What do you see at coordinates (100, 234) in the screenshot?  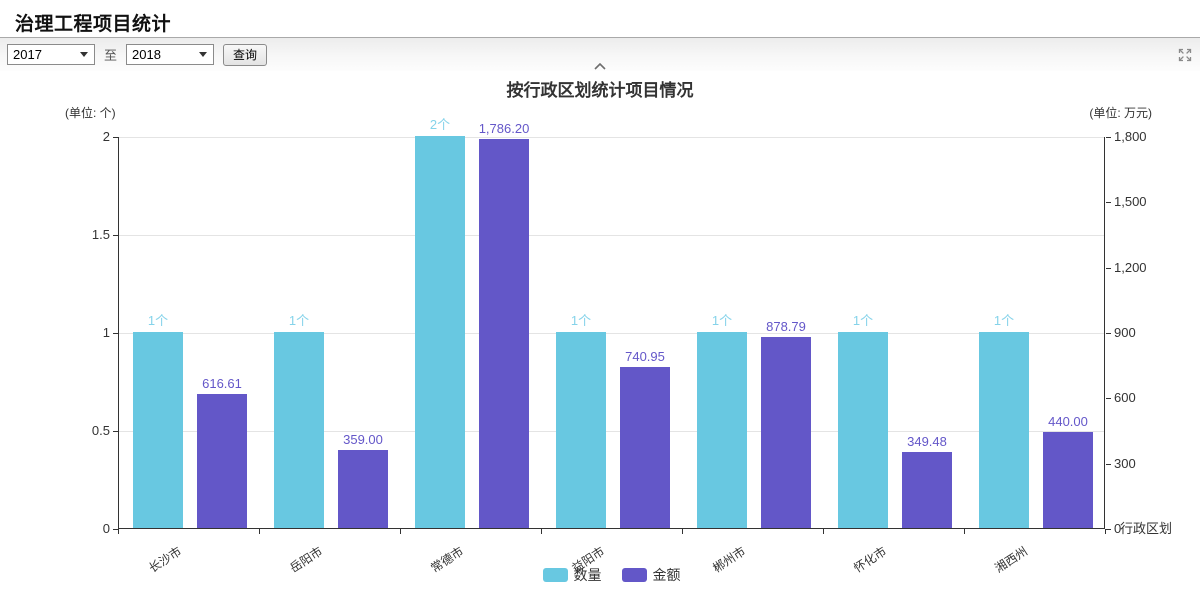 I see `left-axis-tick-label: 1.5` at bounding box center [100, 234].